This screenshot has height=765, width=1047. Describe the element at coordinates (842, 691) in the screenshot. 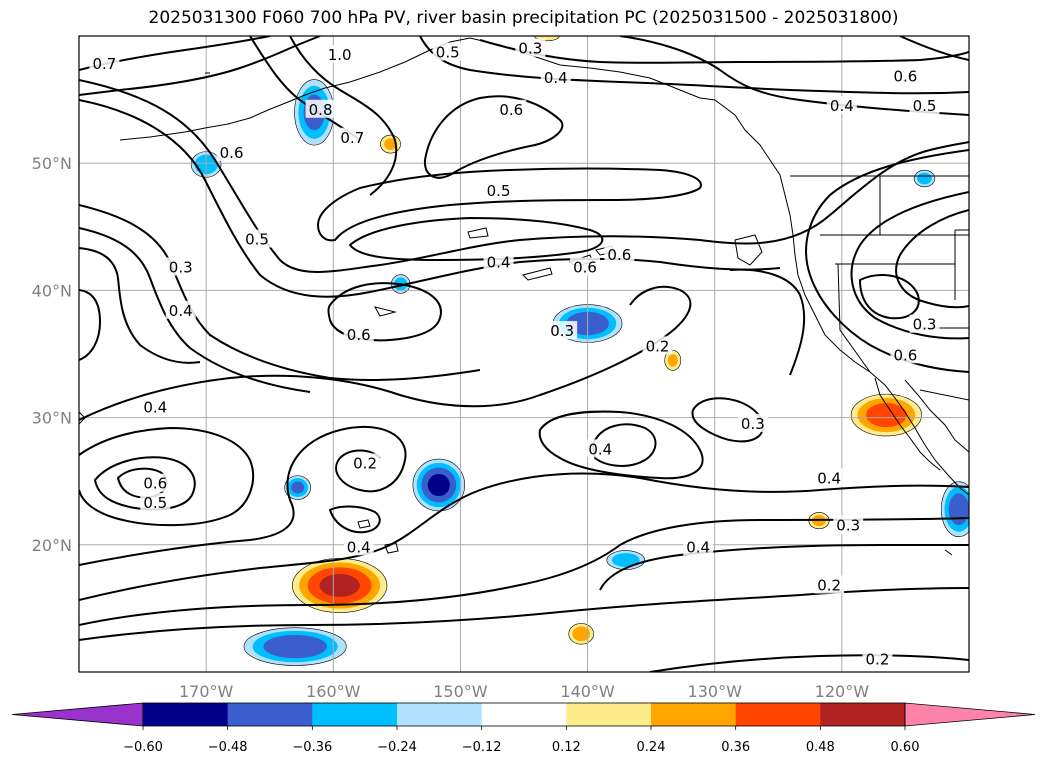

I see `lon-tick-label: 120°W` at that location.